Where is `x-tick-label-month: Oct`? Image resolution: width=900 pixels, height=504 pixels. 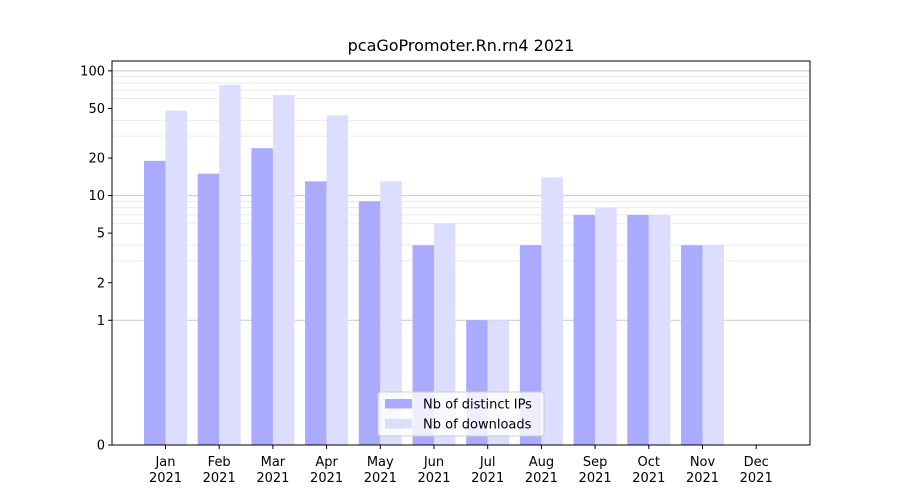 x-tick-label-month: Oct is located at coordinates (649, 462).